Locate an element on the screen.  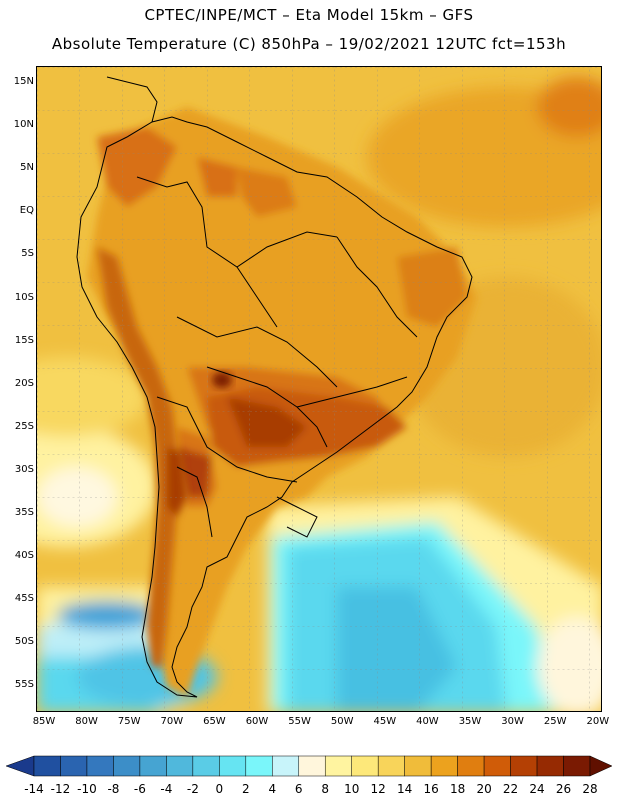
colorbar-label: -14 is located at coordinates (34, 789).